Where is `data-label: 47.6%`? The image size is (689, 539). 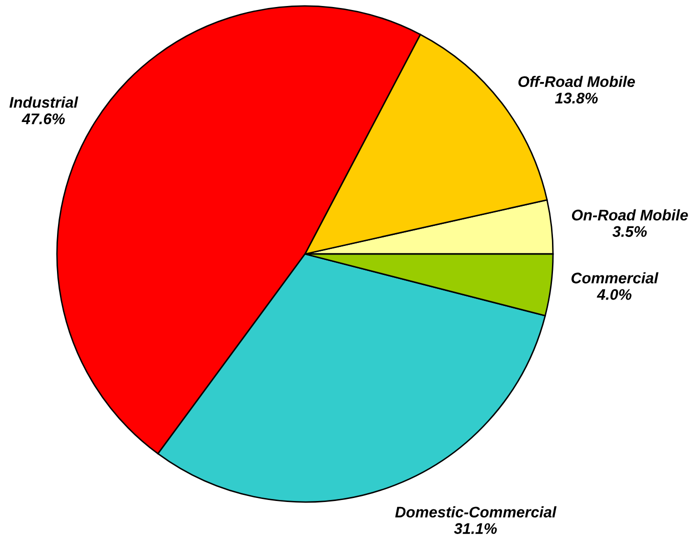
data-label: 47.6% is located at coordinates (43, 118).